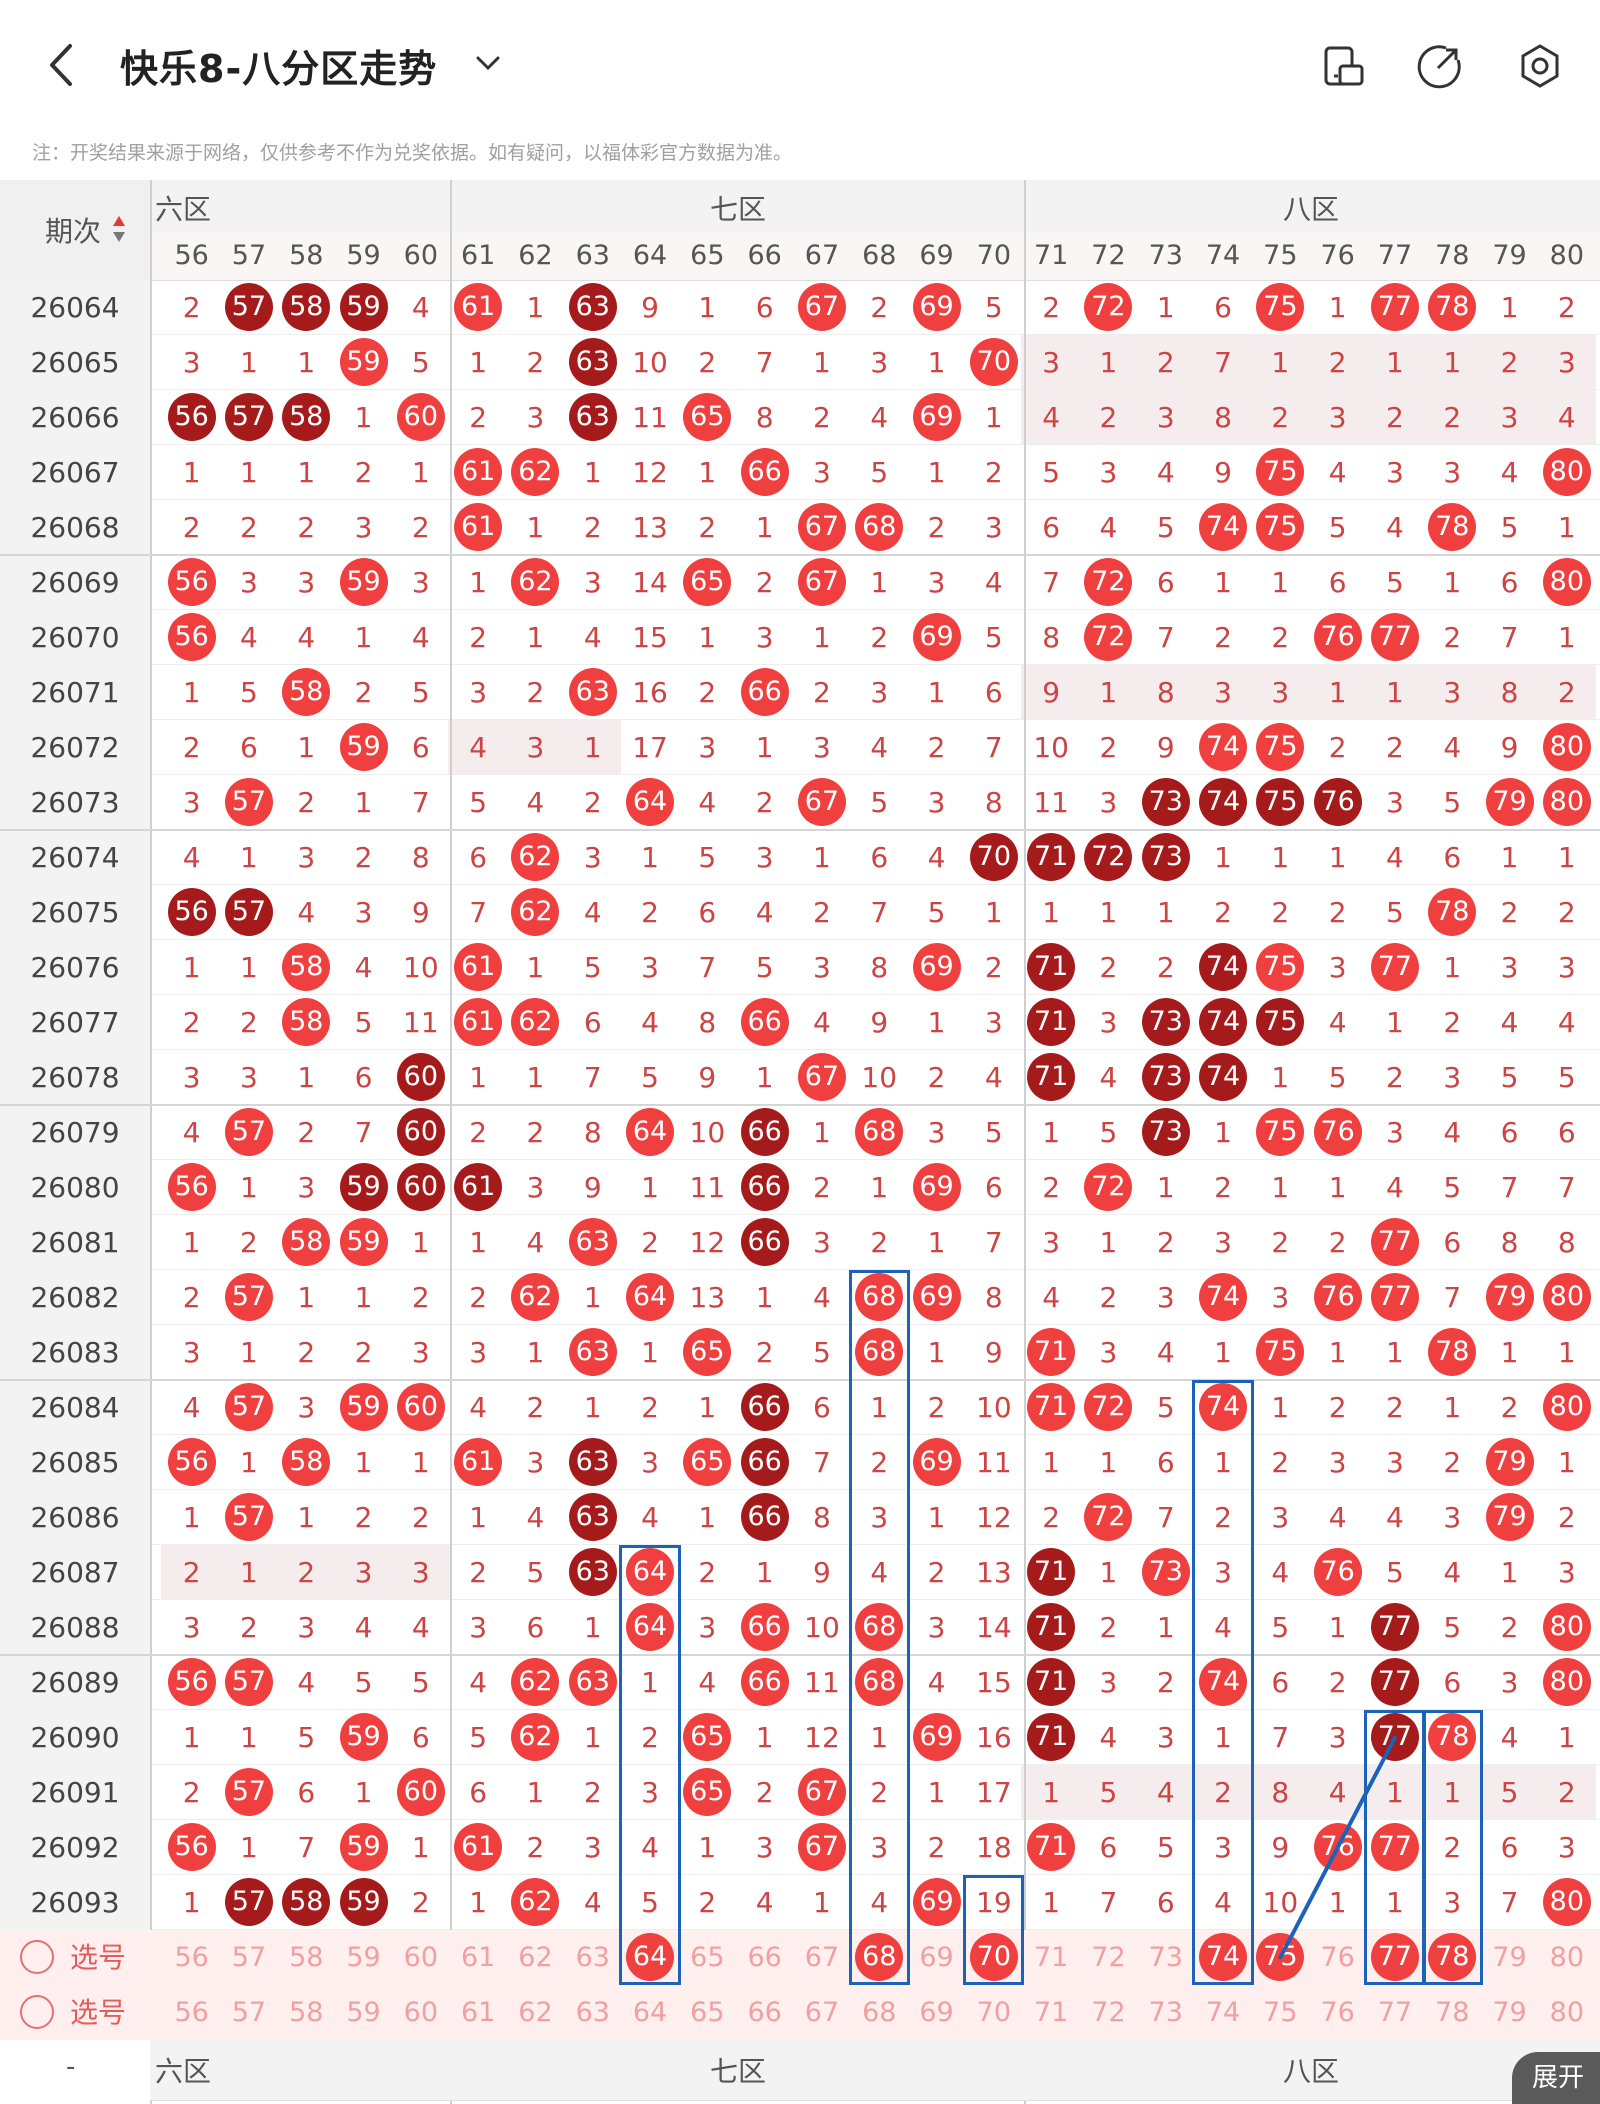 The width and height of the screenshot is (1600, 2104). Describe the element at coordinates (75, 1352) in the screenshot. I see `period-cell: 26083` at that location.